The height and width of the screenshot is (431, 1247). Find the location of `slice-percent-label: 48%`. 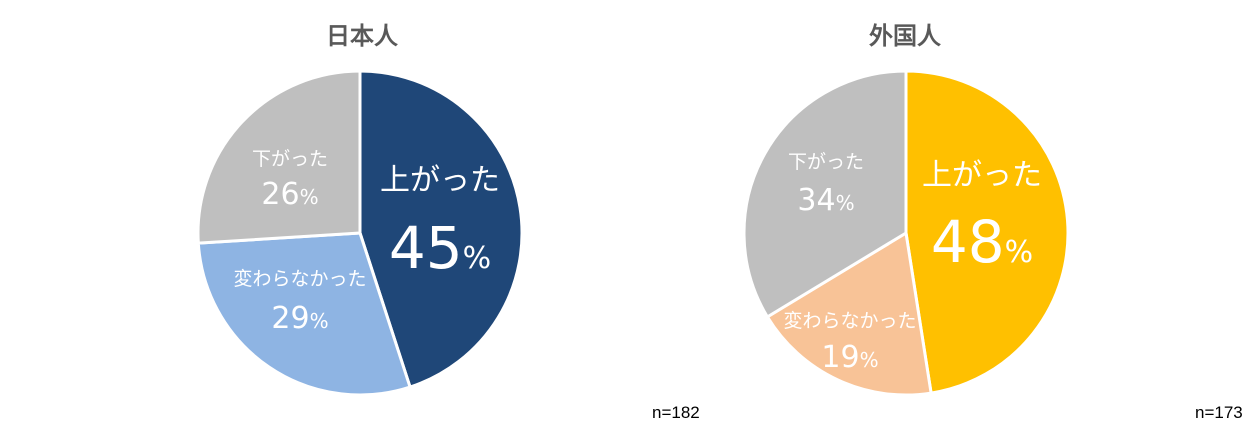

slice-percent-label: 48% is located at coordinates (982, 242).